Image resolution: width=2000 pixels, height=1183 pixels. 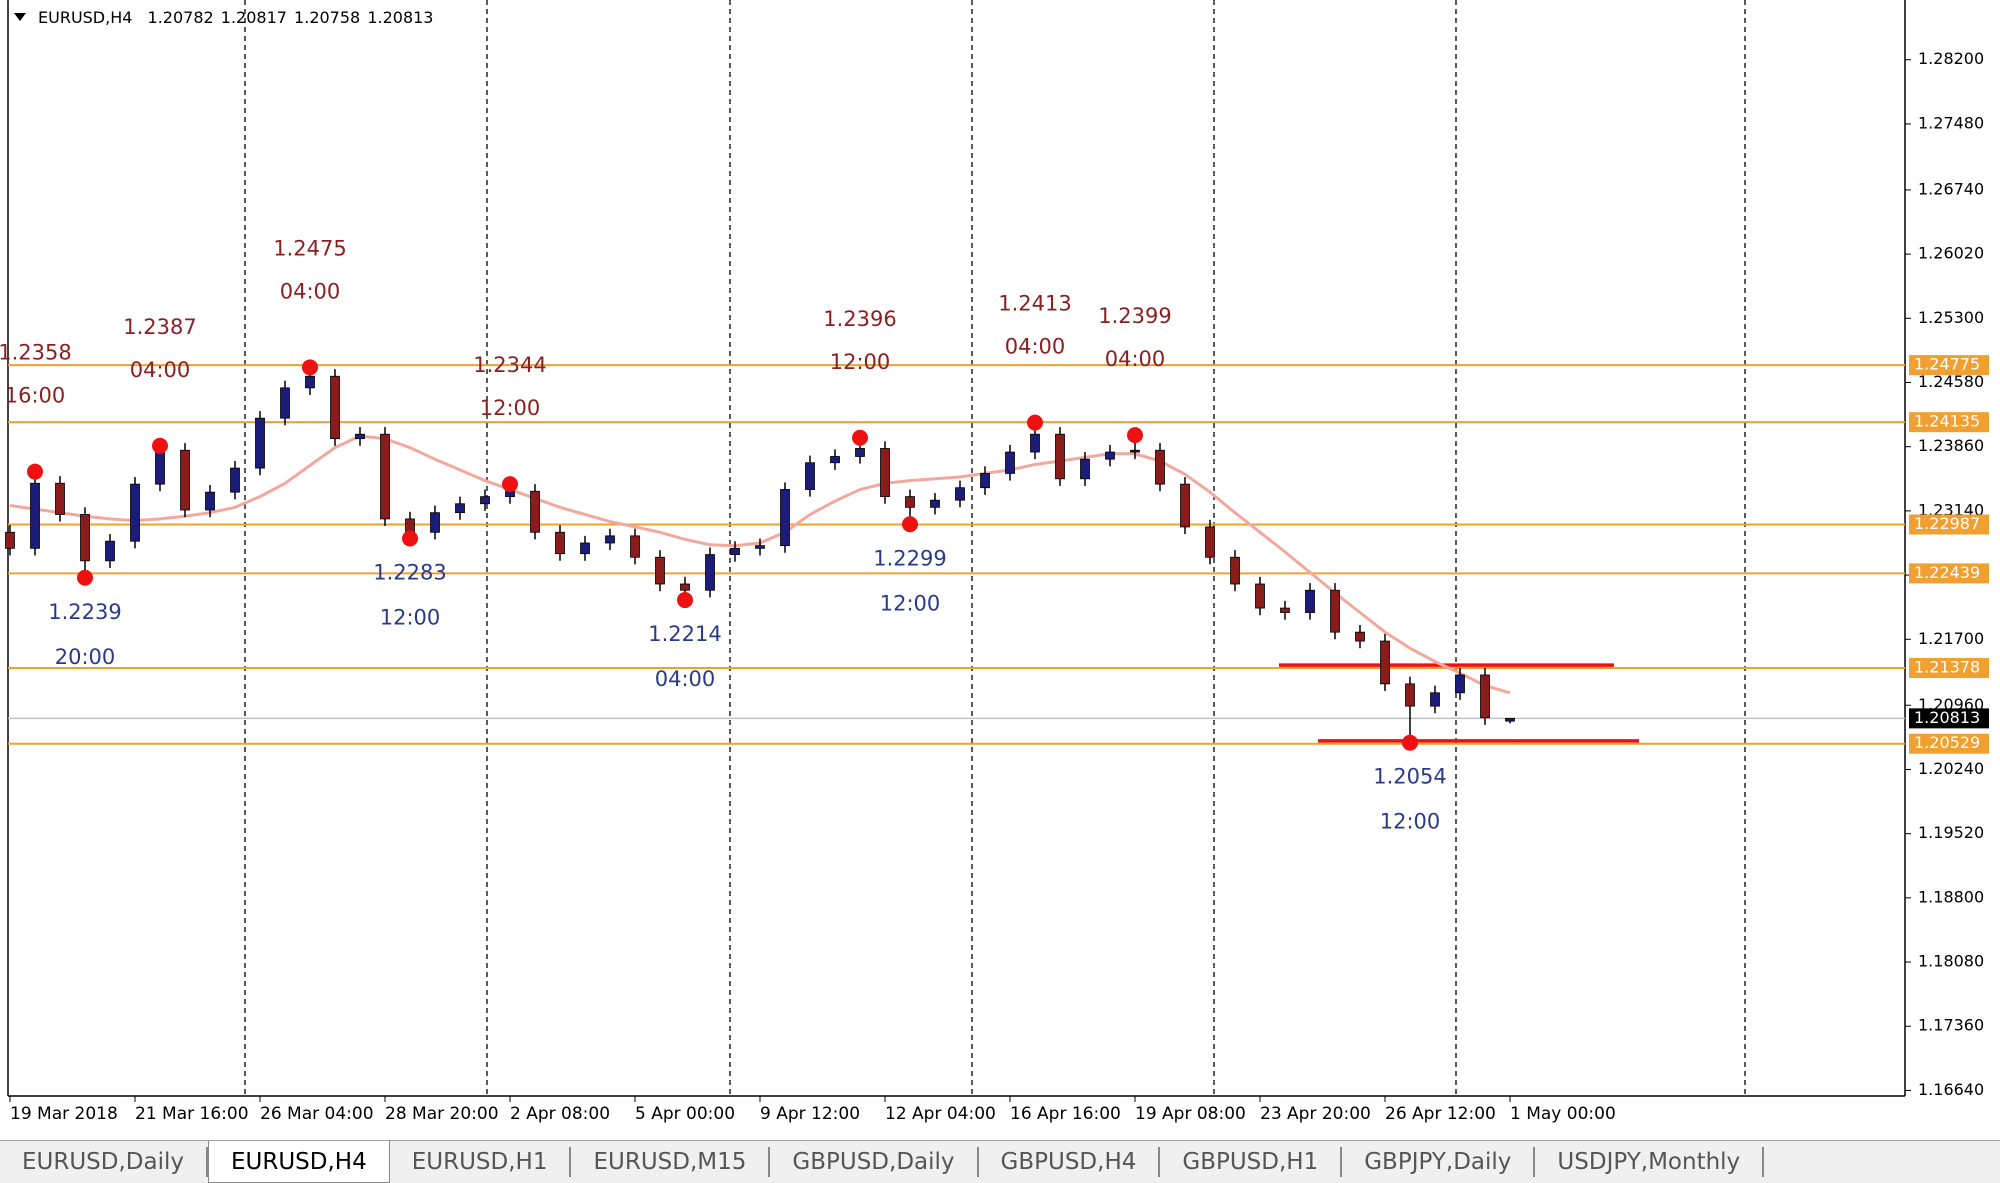 What do you see at coordinates (299, 1162) in the screenshot?
I see `chart-tab: EURUSD,H4` at bounding box center [299, 1162].